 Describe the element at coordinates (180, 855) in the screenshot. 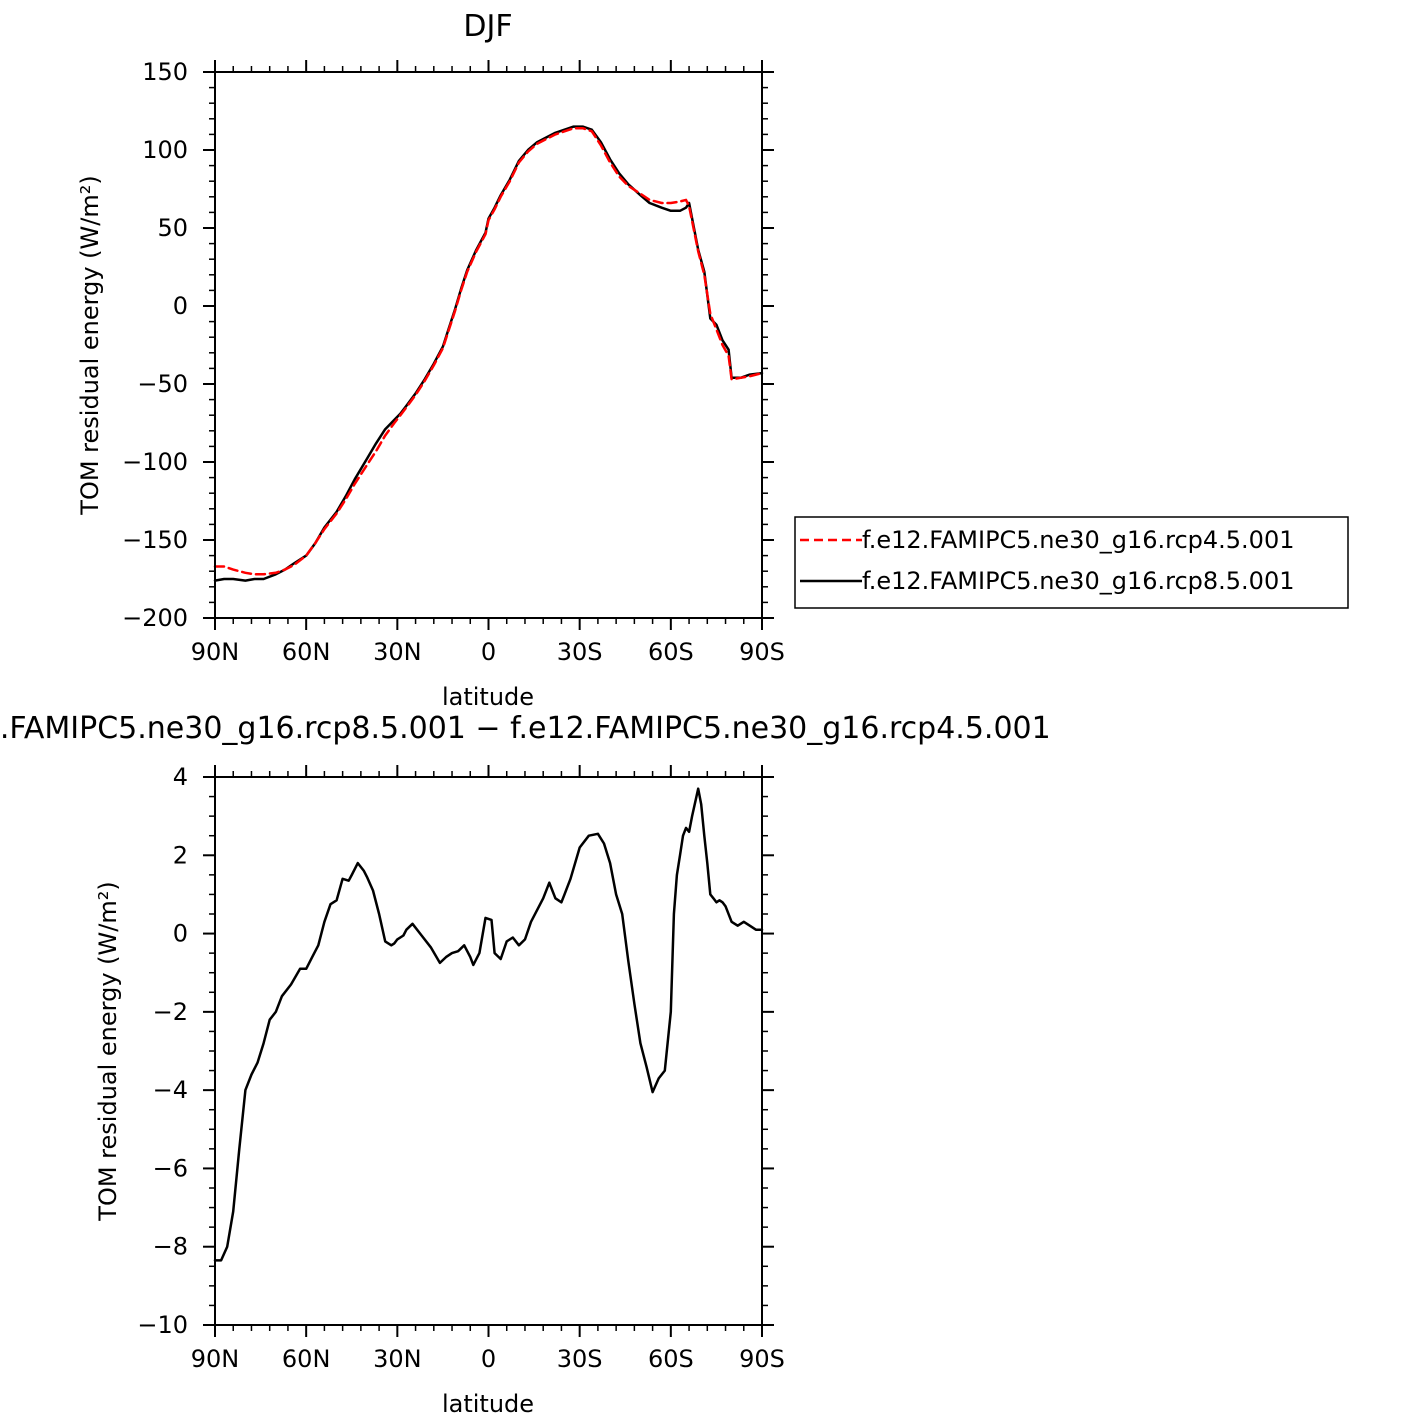

I see `bottom-y-tick-label-6: 2` at that location.